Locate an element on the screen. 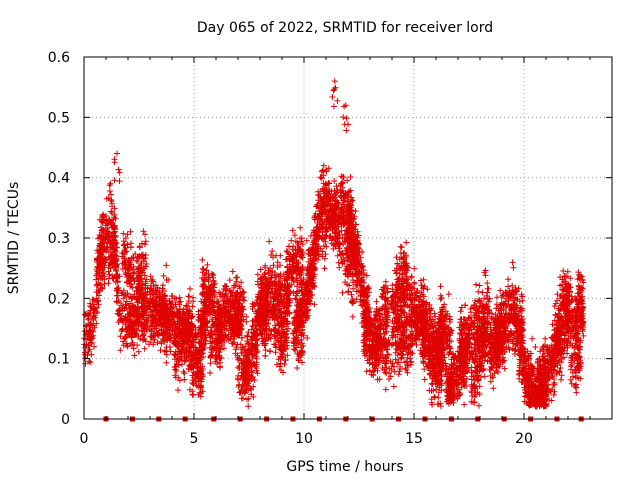  x-tick-label: 0 is located at coordinates (84, 439).